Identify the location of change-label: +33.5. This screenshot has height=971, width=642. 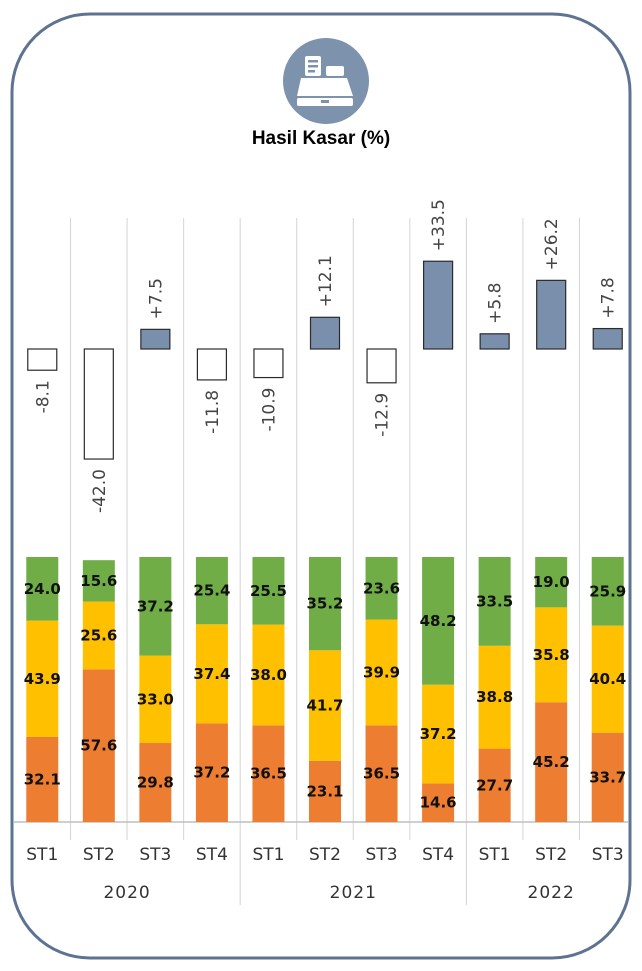
(439, 225).